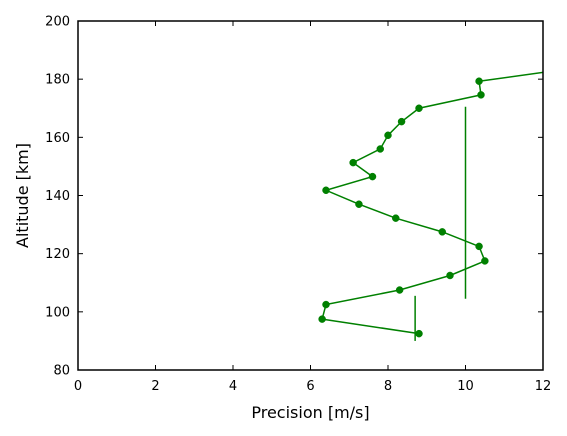 This screenshot has width=567, height=436. Describe the element at coordinates (310, 386) in the screenshot. I see `x-tick-label: 6` at that location.